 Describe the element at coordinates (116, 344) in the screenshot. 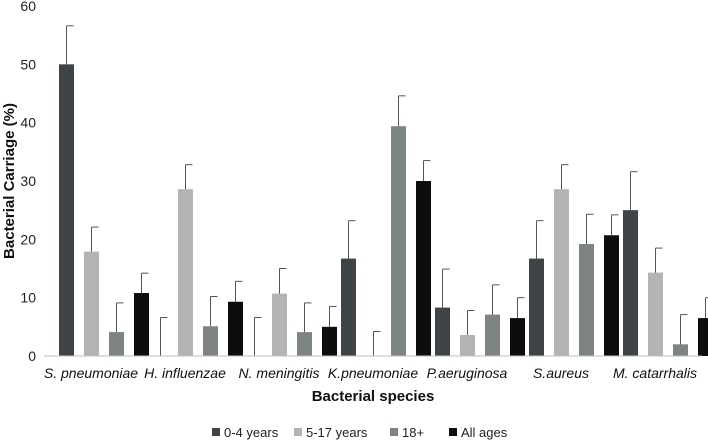

I see `bar-18--0` at that location.